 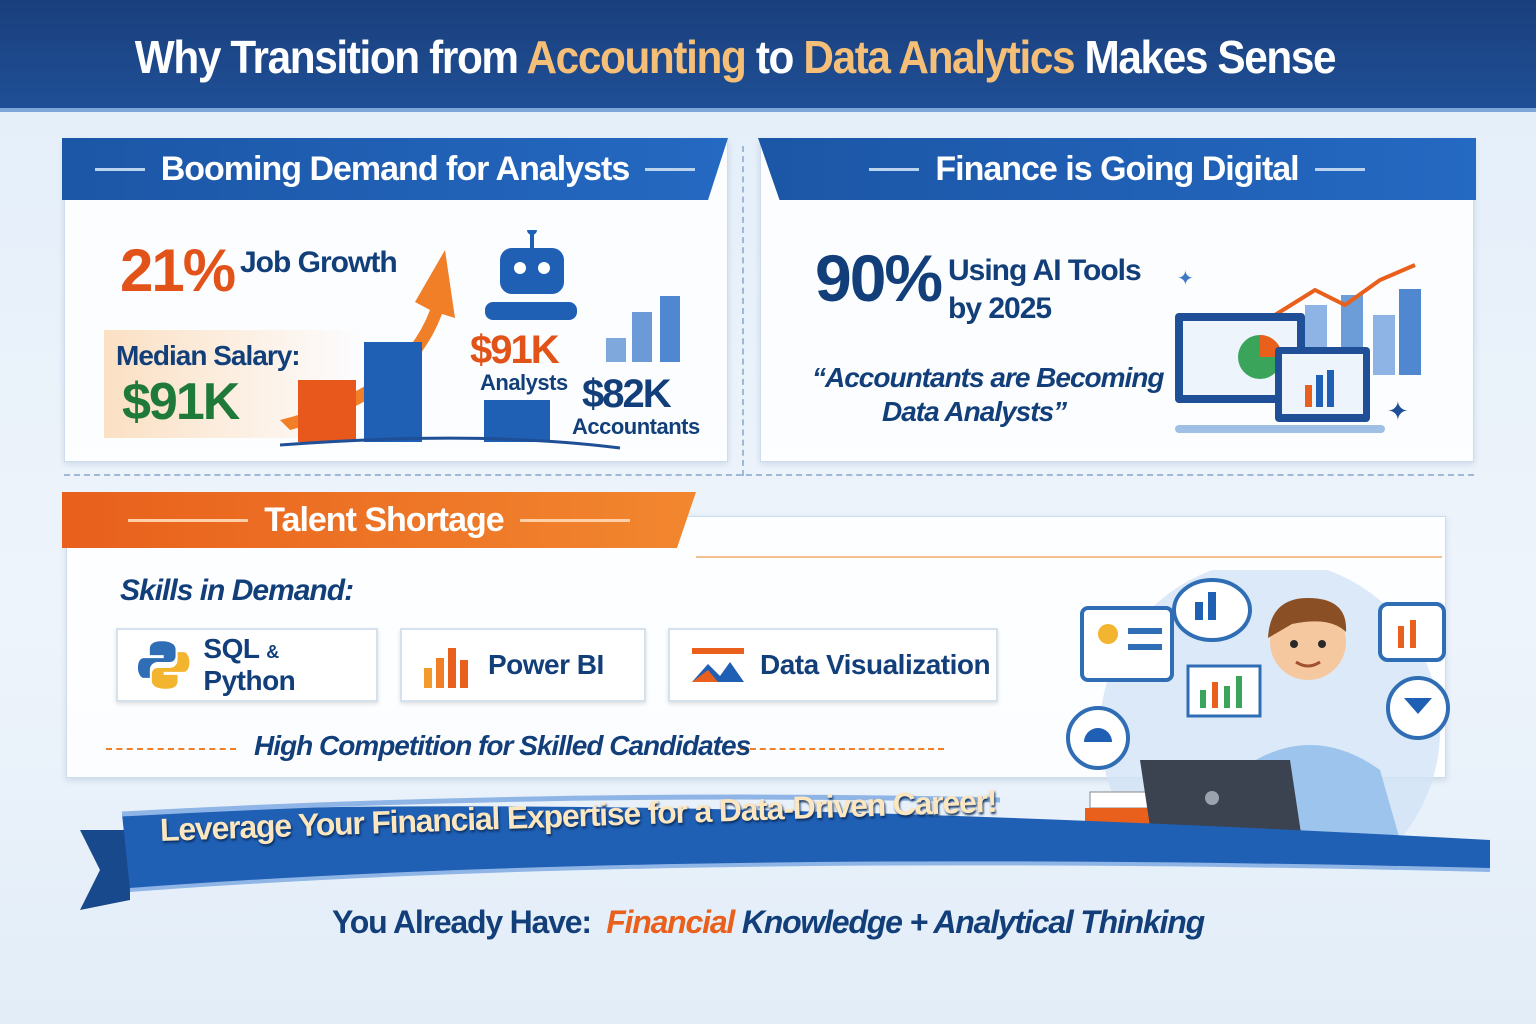 I want to click on computer-dashboard-illustration: ✦✦, so click(x=1298, y=348).